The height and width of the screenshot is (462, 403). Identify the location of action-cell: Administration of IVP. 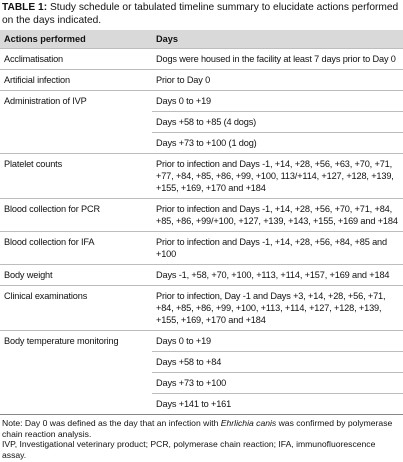
(76, 122).